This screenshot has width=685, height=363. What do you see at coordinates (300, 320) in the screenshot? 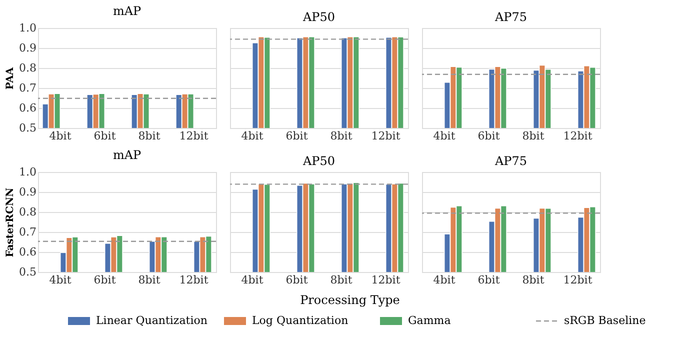
I see `legend-label: Log Quantization` at bounding box center [300, 320].